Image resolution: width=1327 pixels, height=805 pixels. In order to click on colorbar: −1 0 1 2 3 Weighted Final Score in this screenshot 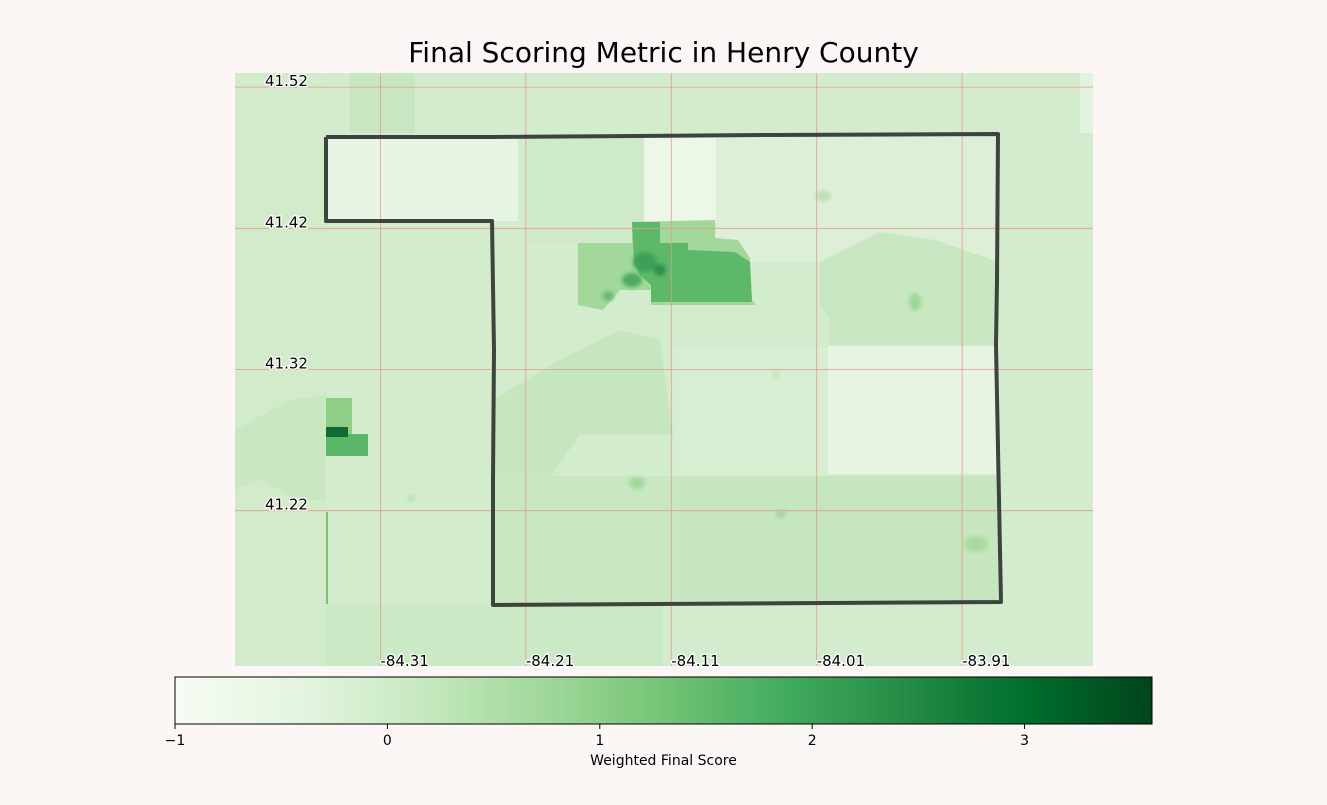, I will do `click(659, 722)`.